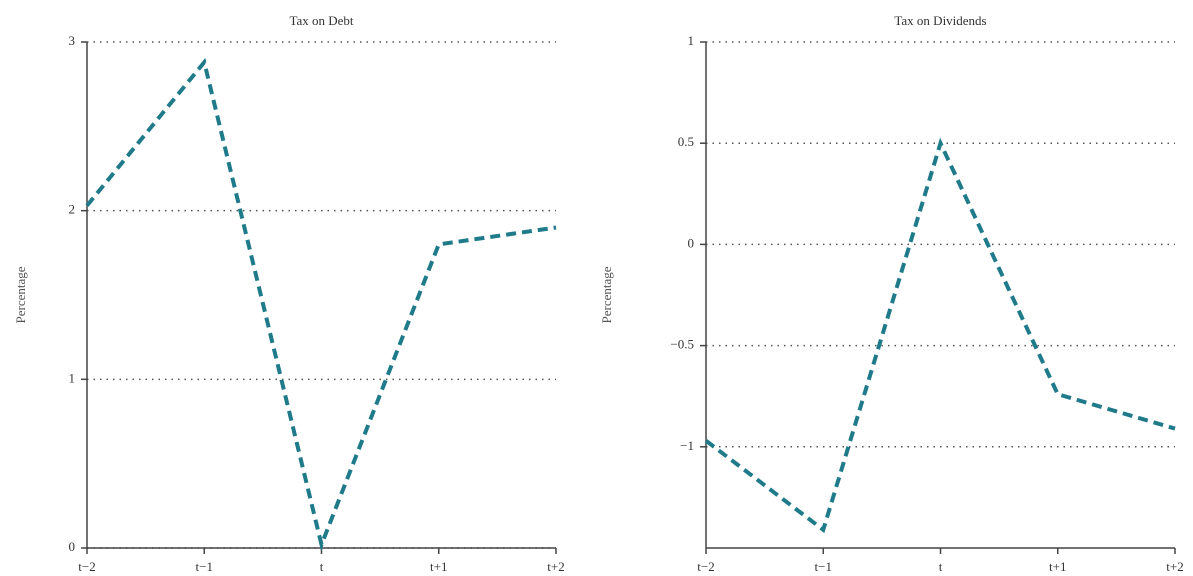 The image size is (1193, 576). Describe the element at coordinates (72, 40) in the screenshot. I see `y-tick-label: 3` at that location.